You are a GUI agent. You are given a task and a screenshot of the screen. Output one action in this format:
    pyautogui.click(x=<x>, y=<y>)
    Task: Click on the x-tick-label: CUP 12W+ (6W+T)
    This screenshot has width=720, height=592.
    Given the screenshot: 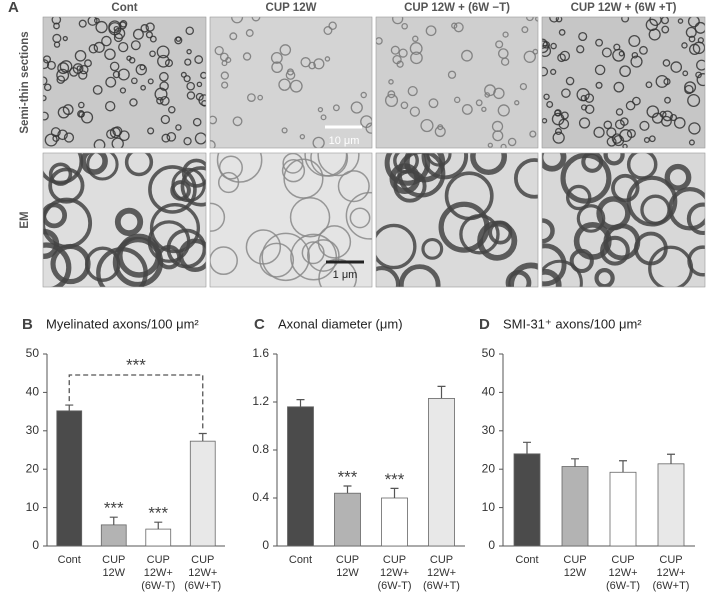 What is the action you would take?
    pyautogui.click(x=441, y=573)
    